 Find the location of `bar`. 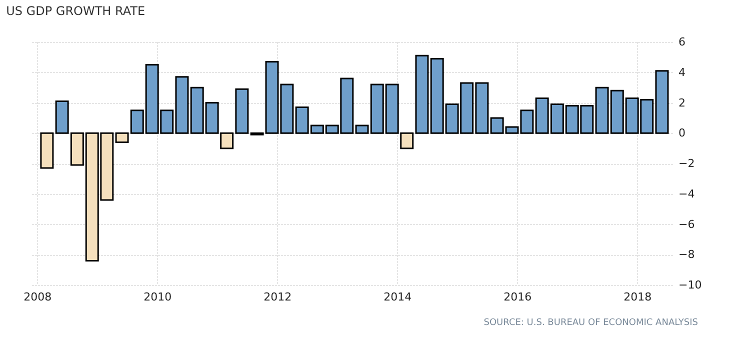

bar is located at coordinates (47, 150).